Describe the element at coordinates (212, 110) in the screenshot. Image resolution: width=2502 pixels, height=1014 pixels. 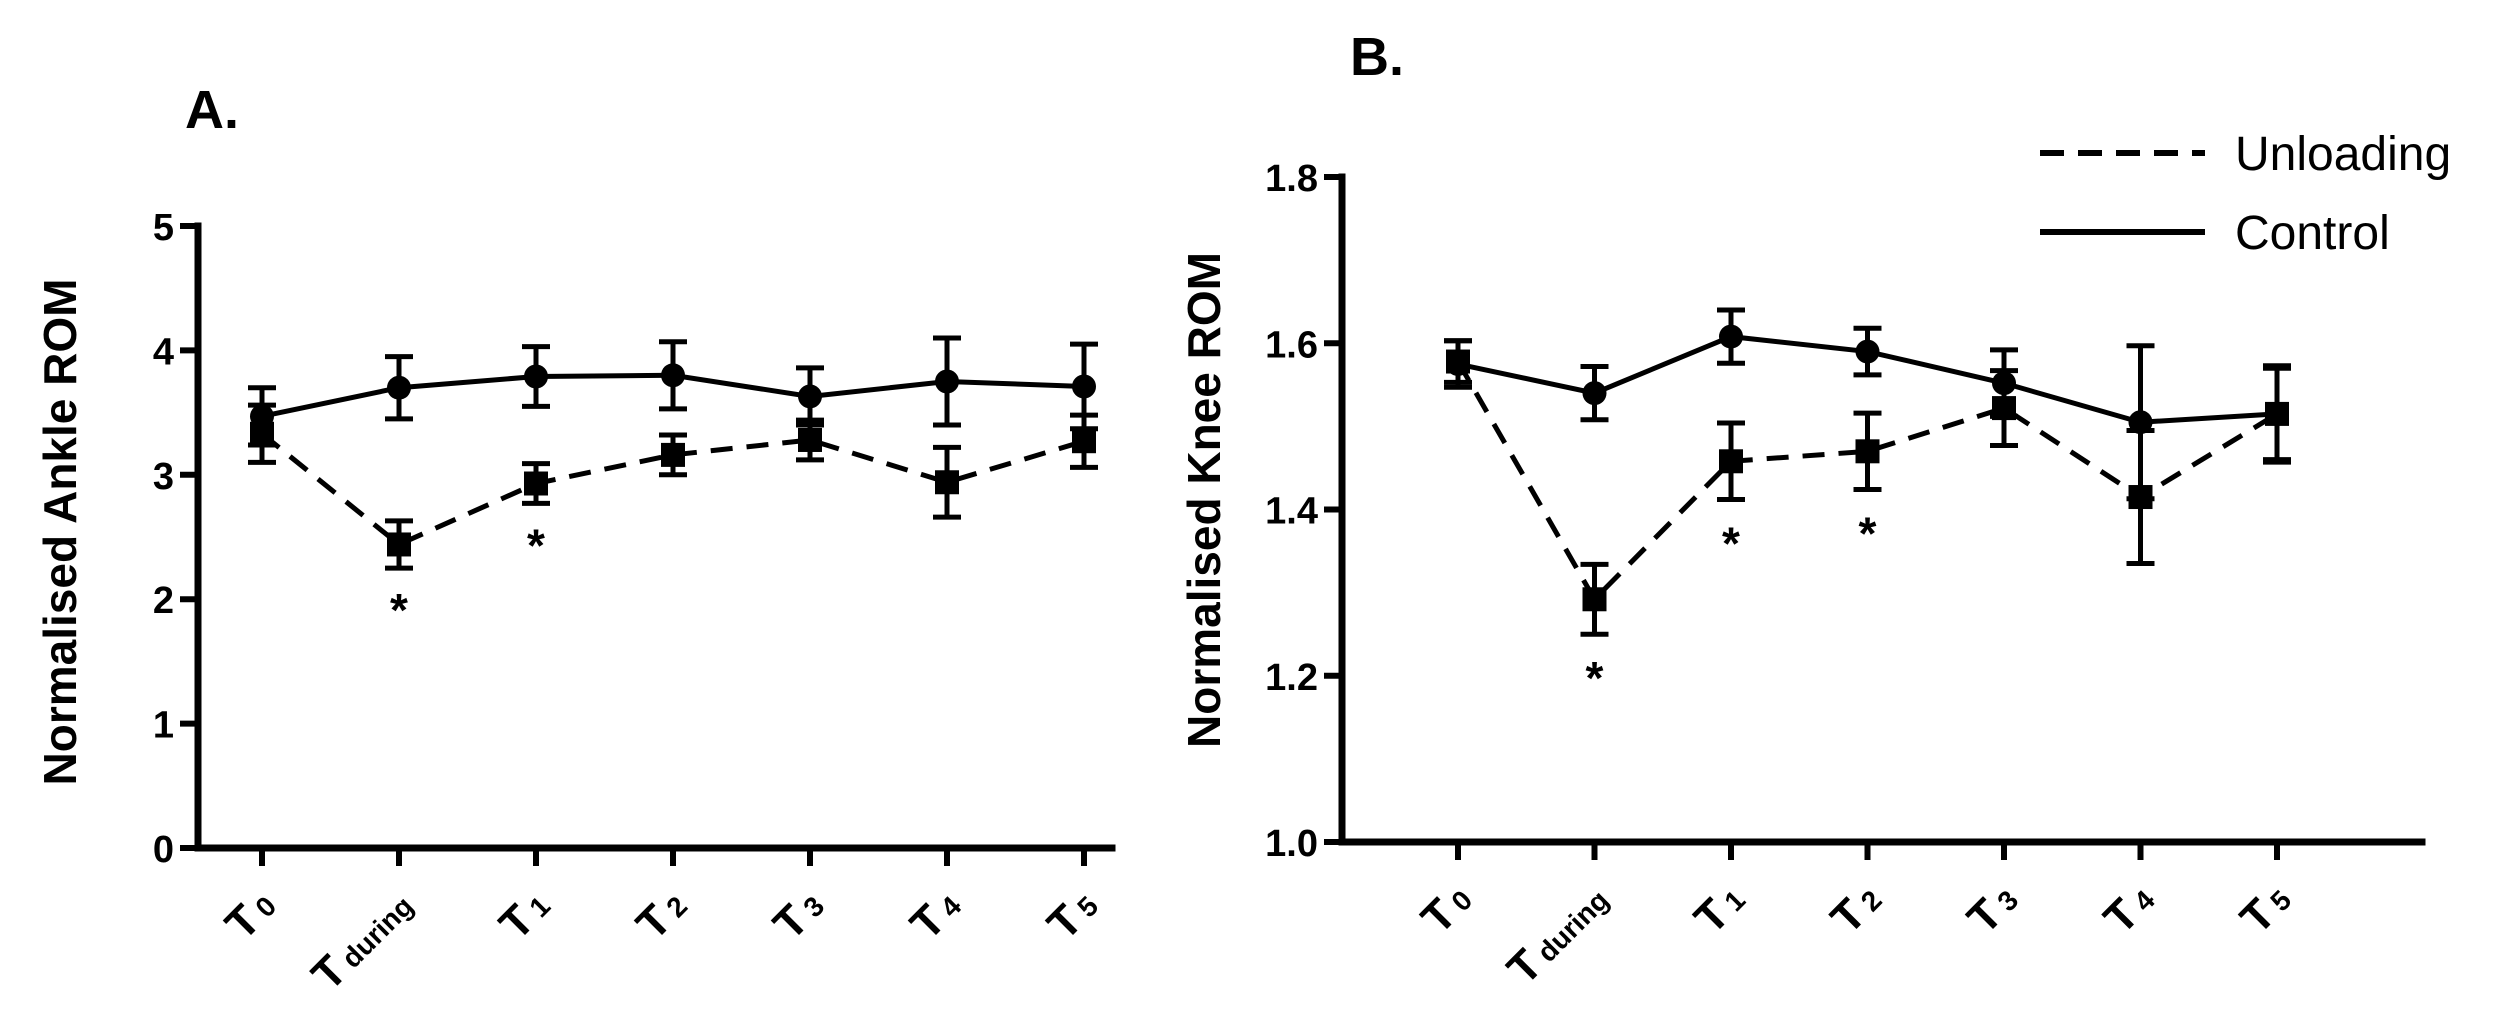
I see `panel-a-label: A.` at that location.